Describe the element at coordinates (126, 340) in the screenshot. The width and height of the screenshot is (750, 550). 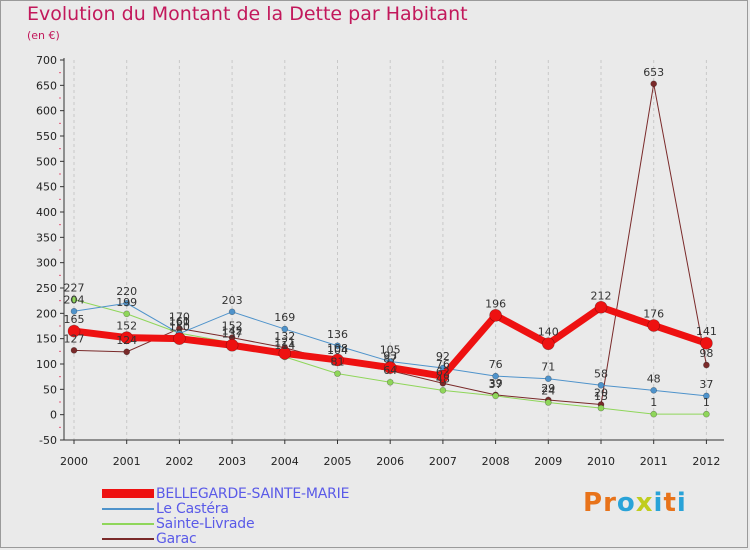
I see `data-label-garac-2001: 124` at that location.